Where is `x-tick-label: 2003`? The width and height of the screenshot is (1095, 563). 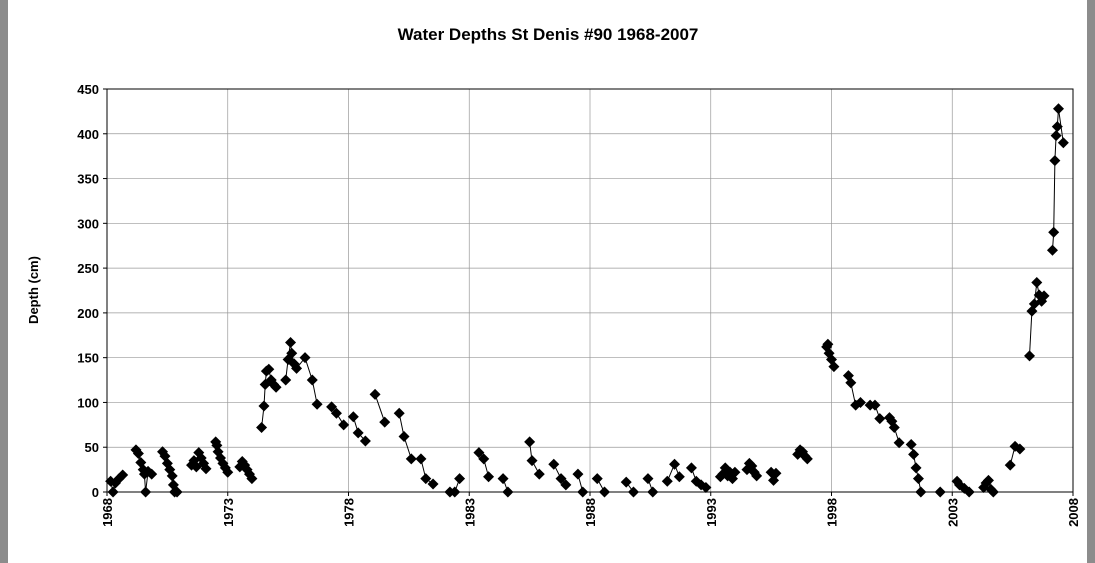
x-tick-label: 2003 is located at coordinates (952, 512).